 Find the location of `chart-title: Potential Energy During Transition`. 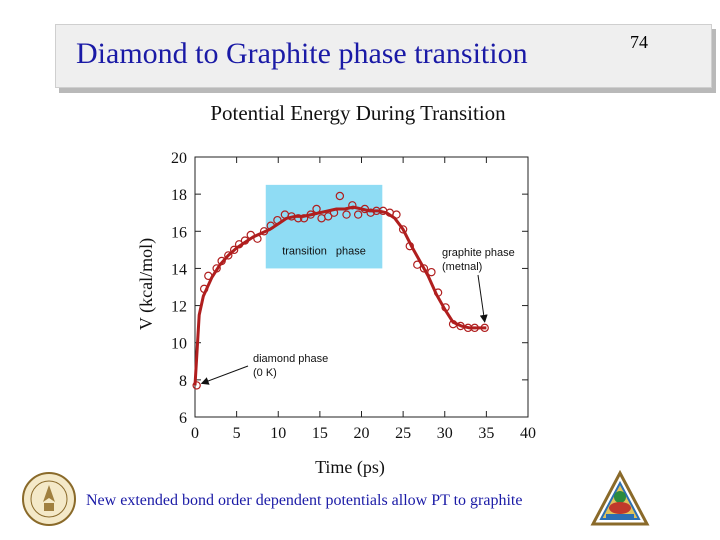

chart-title: Potential Energy During Transition is located at coordinates (358, 113).